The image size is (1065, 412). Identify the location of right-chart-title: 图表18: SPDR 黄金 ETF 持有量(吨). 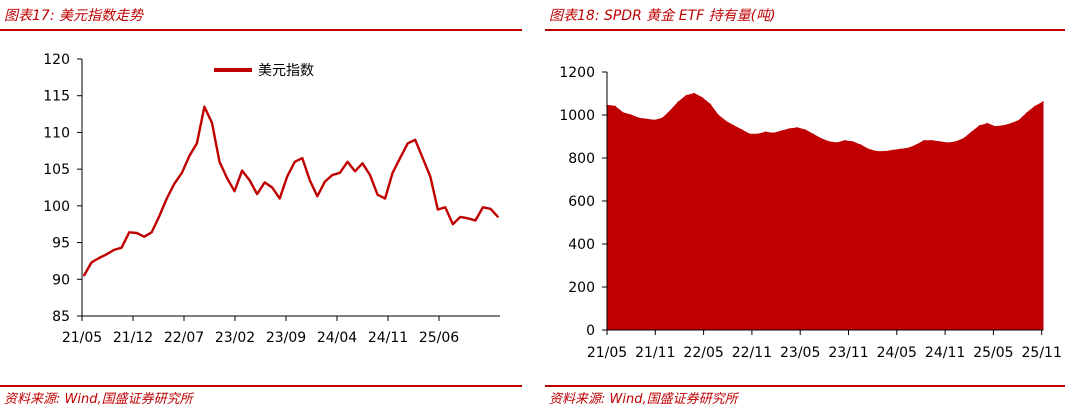
(662, 16).